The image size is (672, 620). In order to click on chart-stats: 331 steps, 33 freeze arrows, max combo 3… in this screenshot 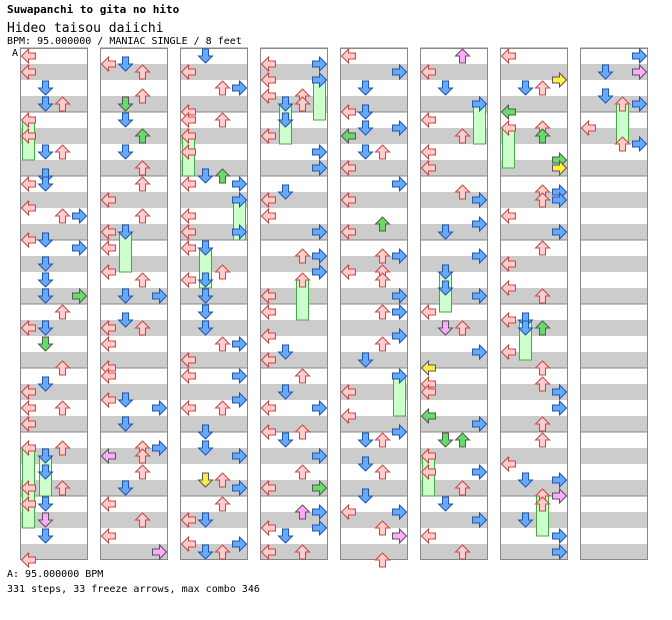, I will do `click(133, 589)`.